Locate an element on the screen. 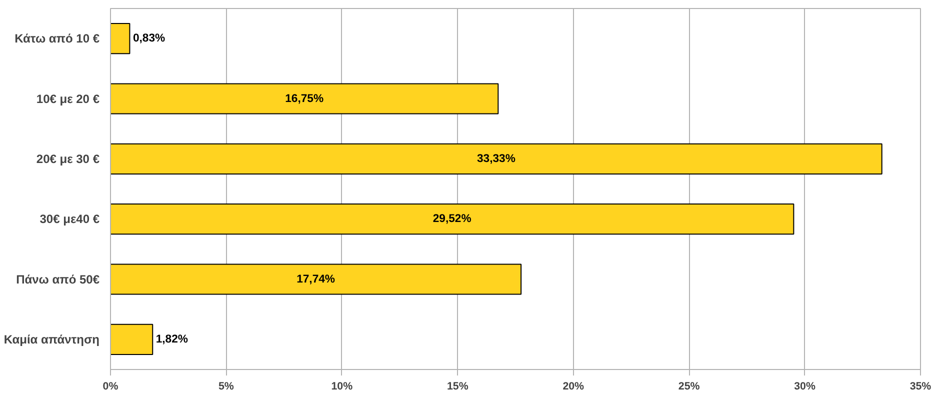  data-label: 17,74% is located at coordinates (315, 279).